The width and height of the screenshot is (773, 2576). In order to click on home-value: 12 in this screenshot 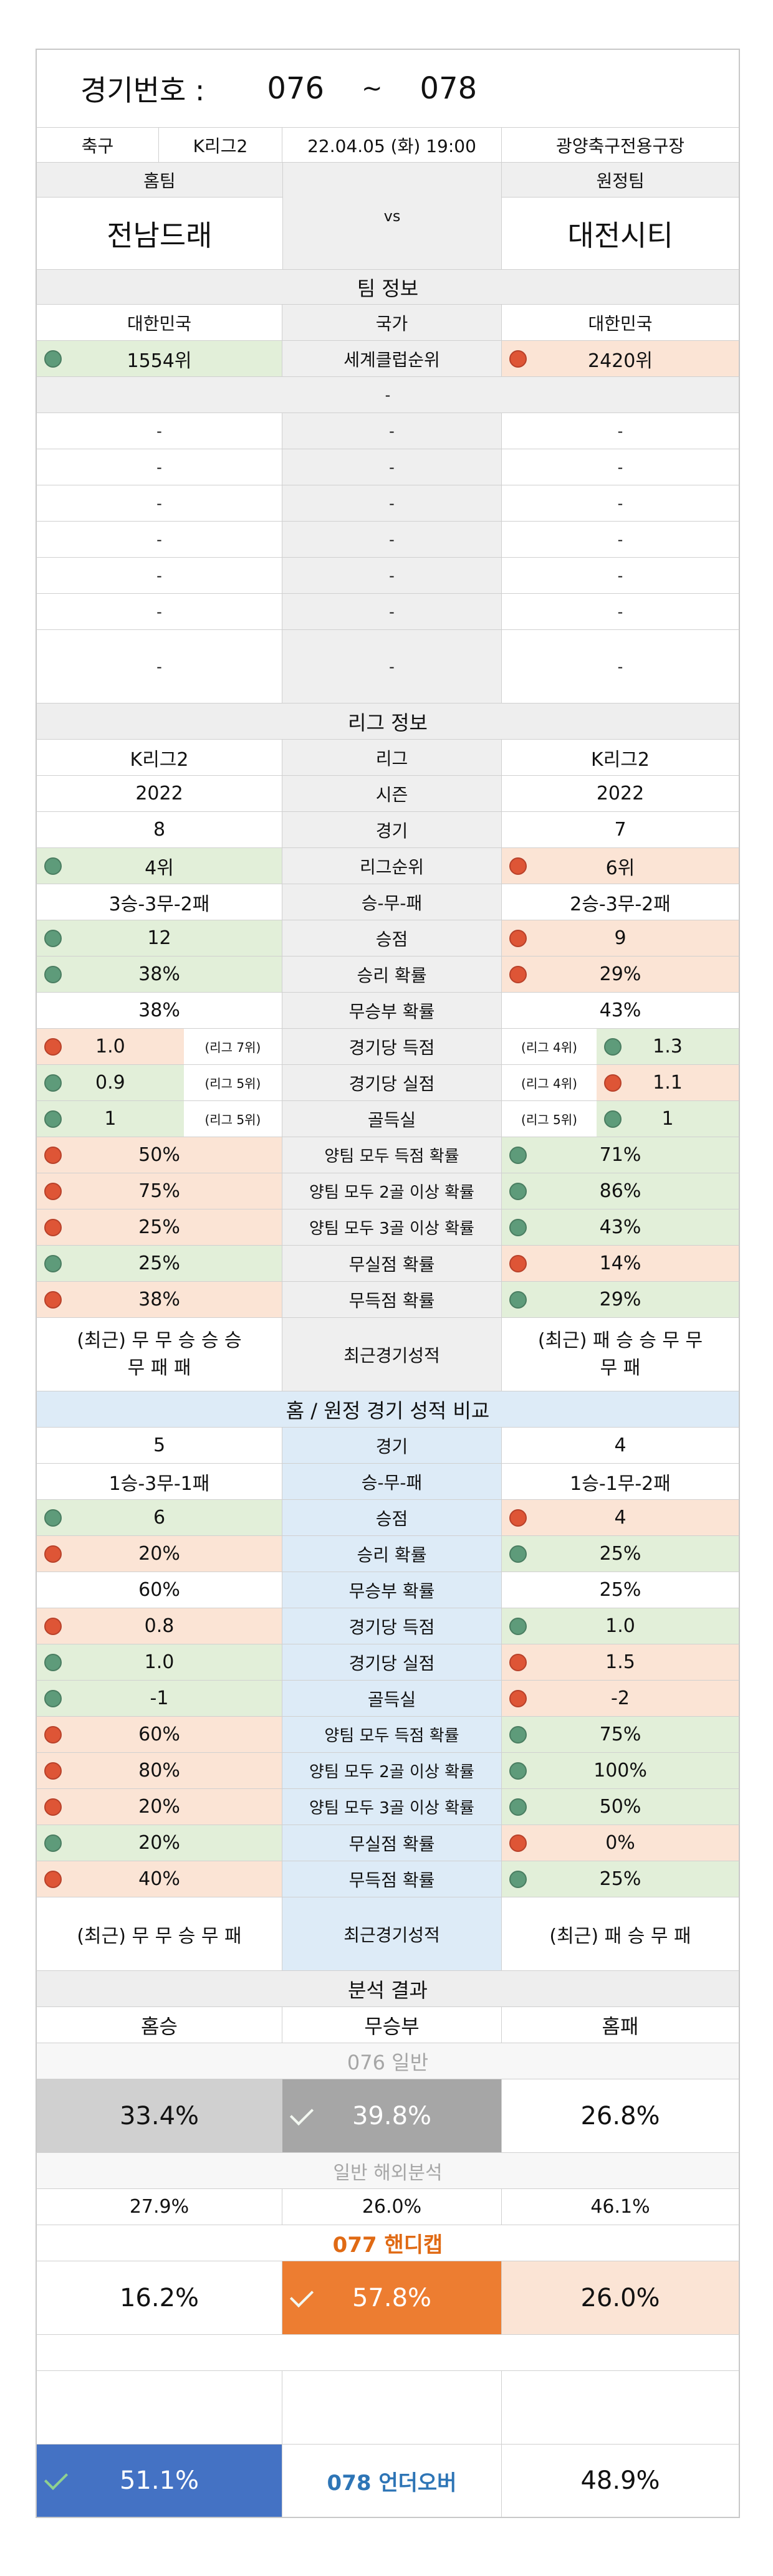, I will do `click(159, 938)`.